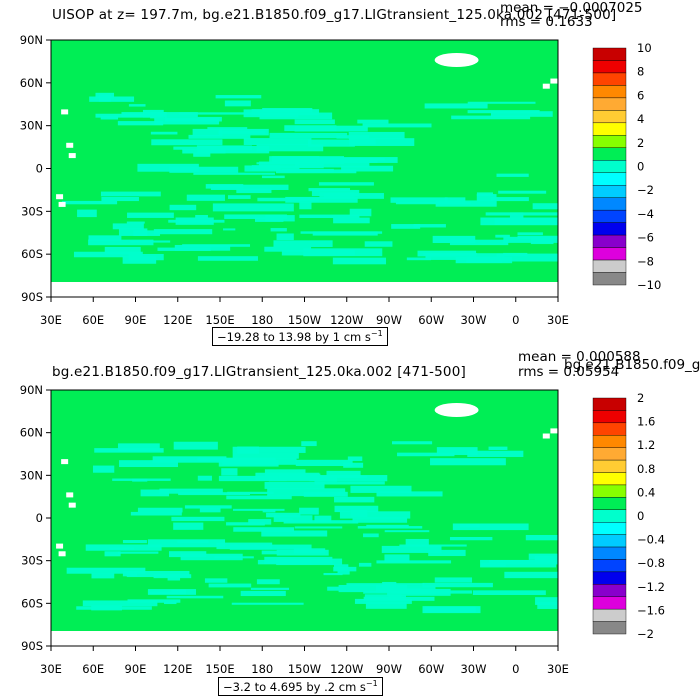 The height and width of the screenshot is (700, 700). What do you see at coordinates (640, 516) in the screenshot?
I see `colorbar-label: 0` at bounding box center [640, 516].